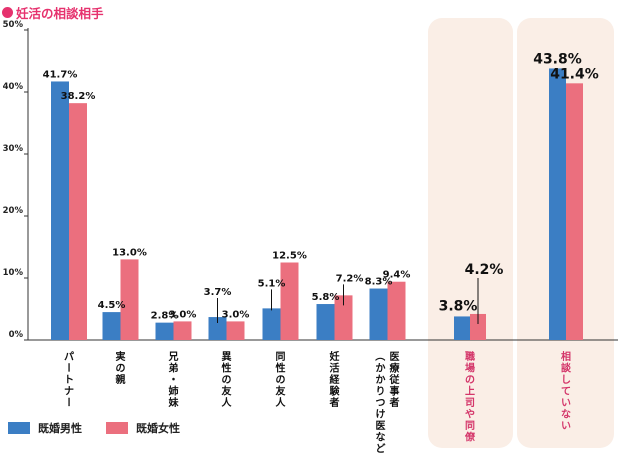 This screenshot has width=640, height=454. What do you see at coordinates (69, 380) in the screenshot?
I see `category-label-0-0-2: ト` at bounding box center [69, 380].